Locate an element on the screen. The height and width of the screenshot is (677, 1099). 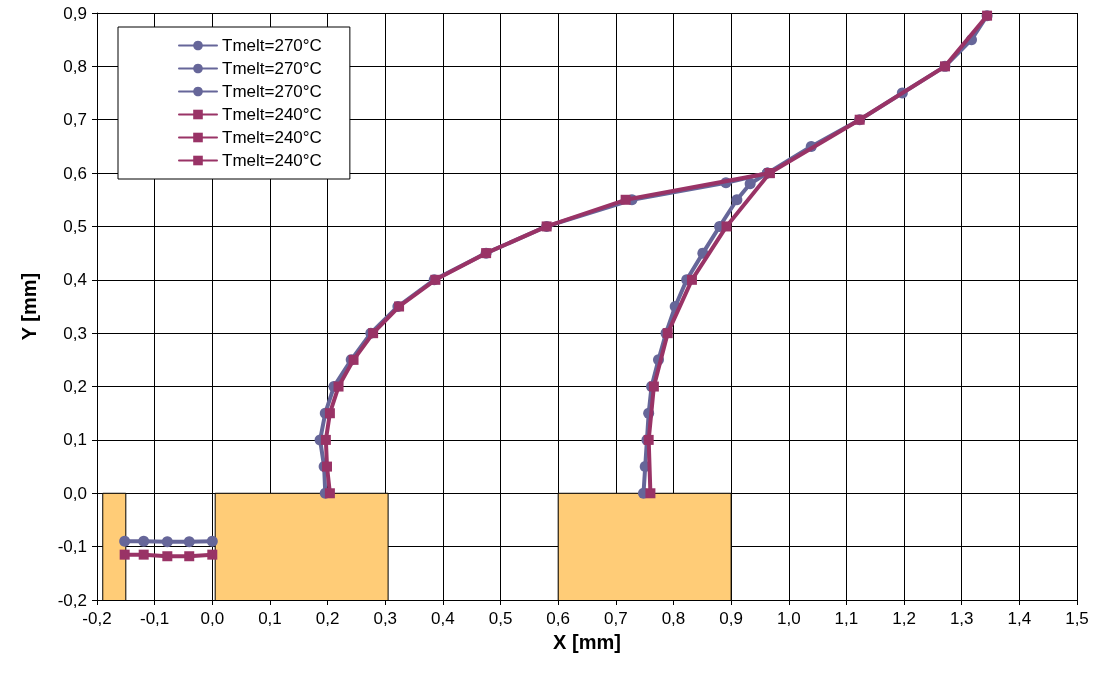
y-tick-label: 0,0 is located at coordinates (75, 493).